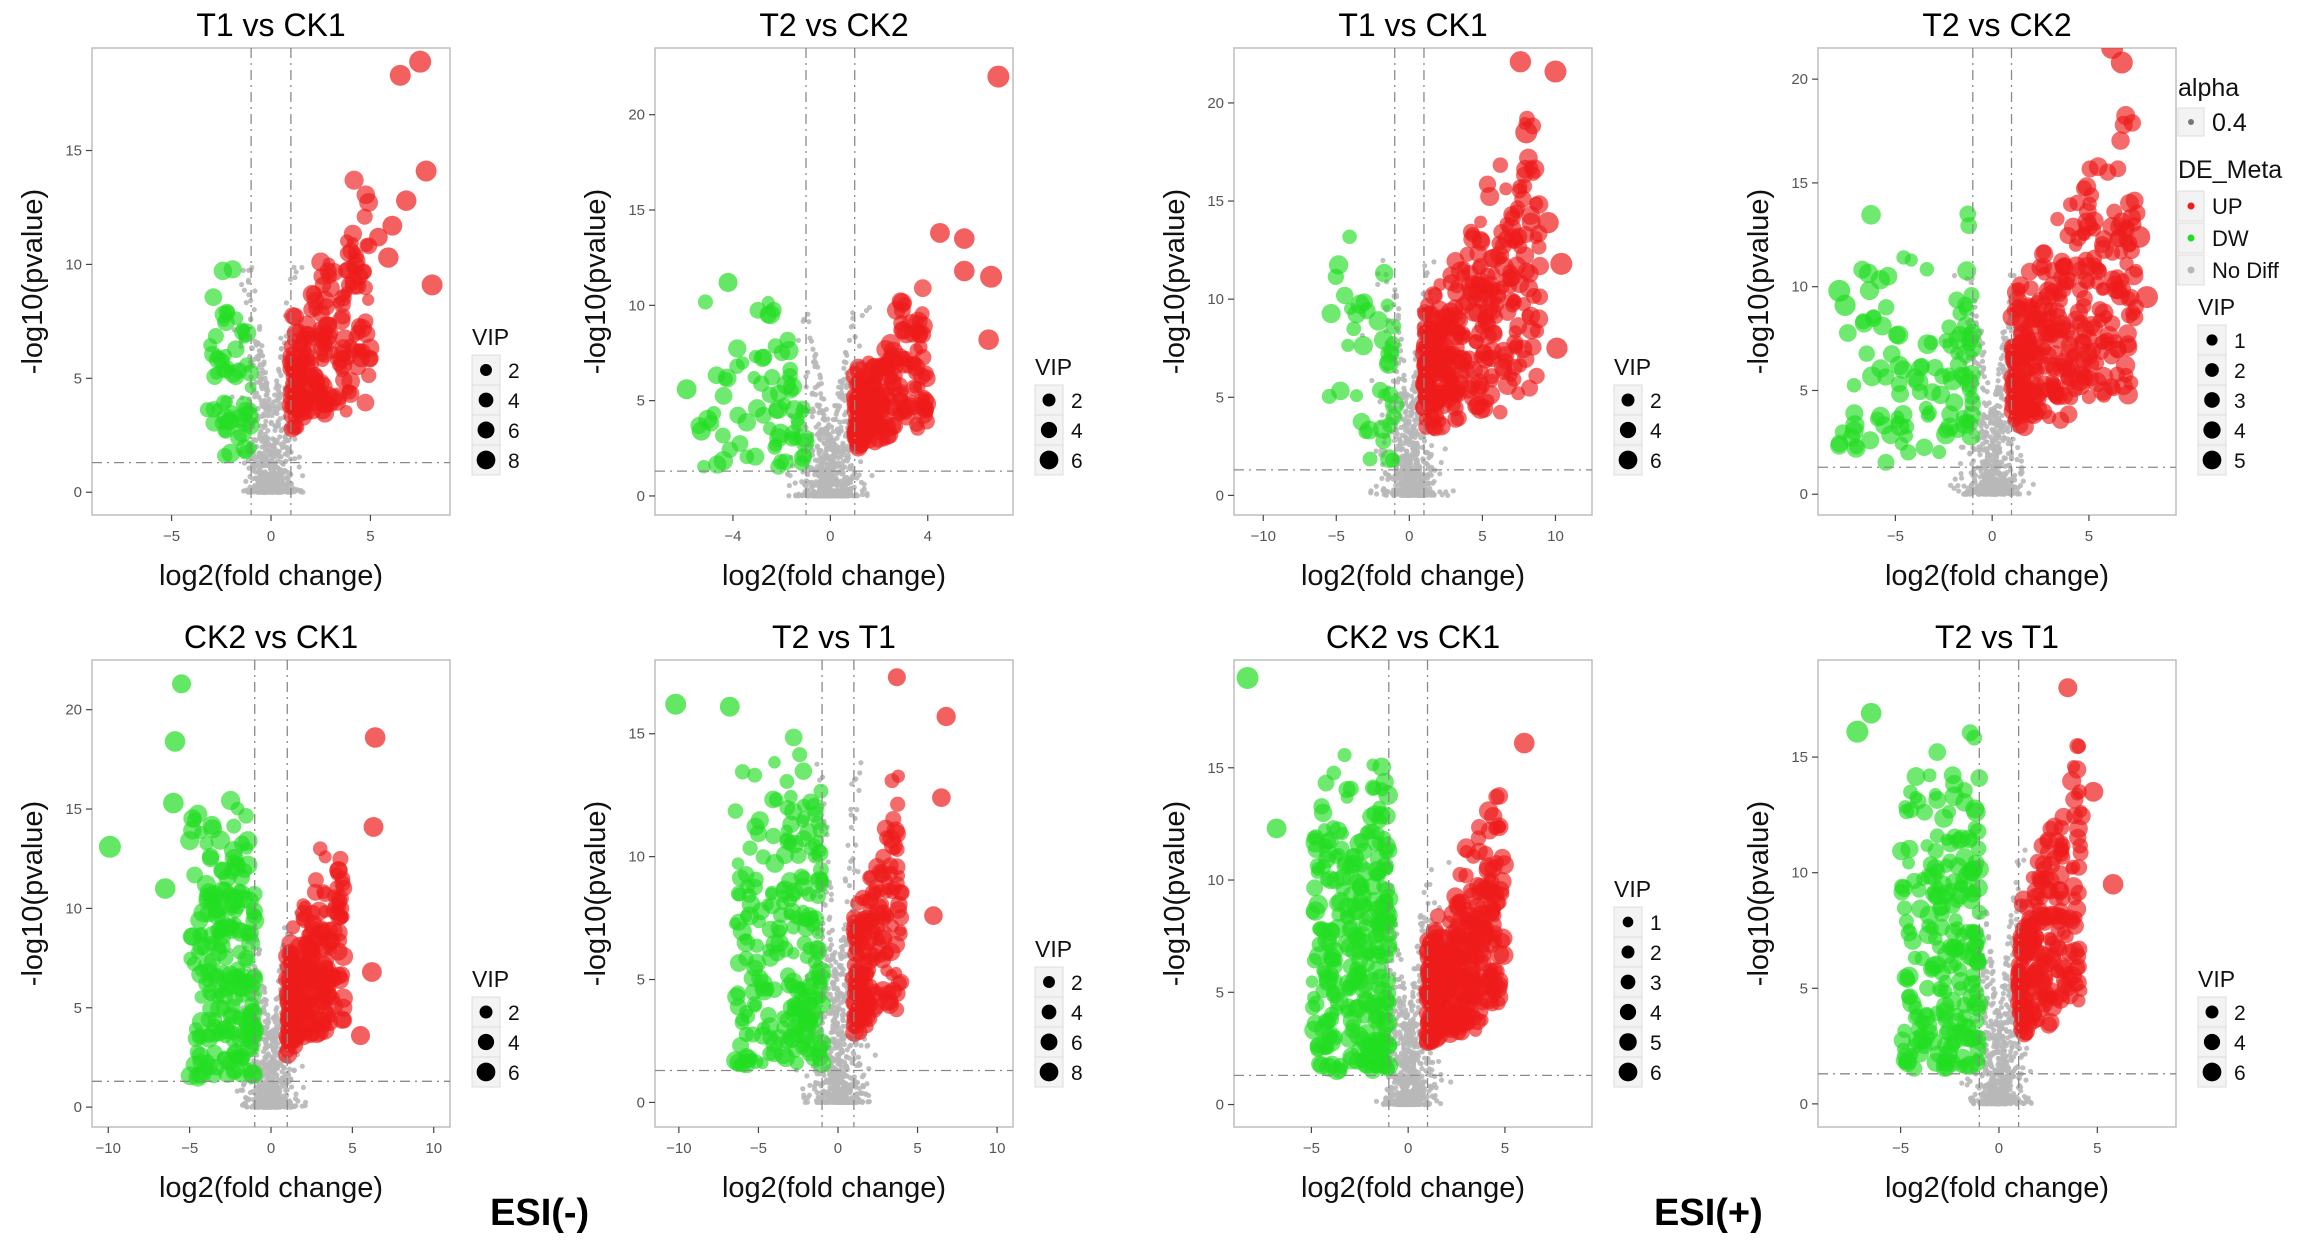 Image resolution: width=2308 pixels, height=1252 pixels. Describe the element at coordinates (1077, 401) in the screenshot. I see `vip-legend-label: 2` at that location.